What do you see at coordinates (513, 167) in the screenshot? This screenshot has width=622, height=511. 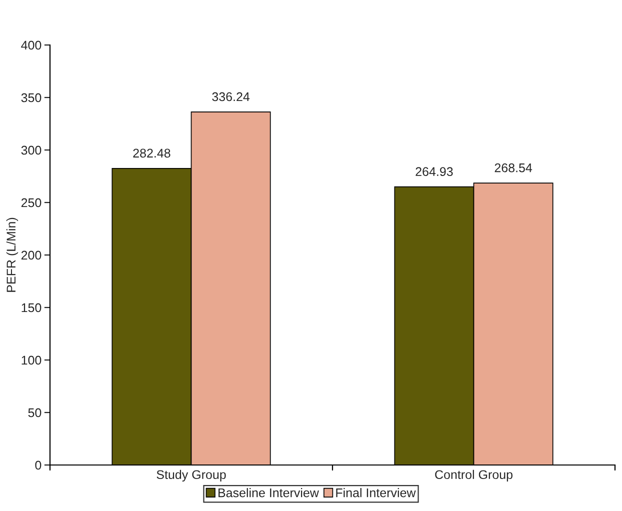 I see `data-label: 268.54` at bounding box center [513, 167].